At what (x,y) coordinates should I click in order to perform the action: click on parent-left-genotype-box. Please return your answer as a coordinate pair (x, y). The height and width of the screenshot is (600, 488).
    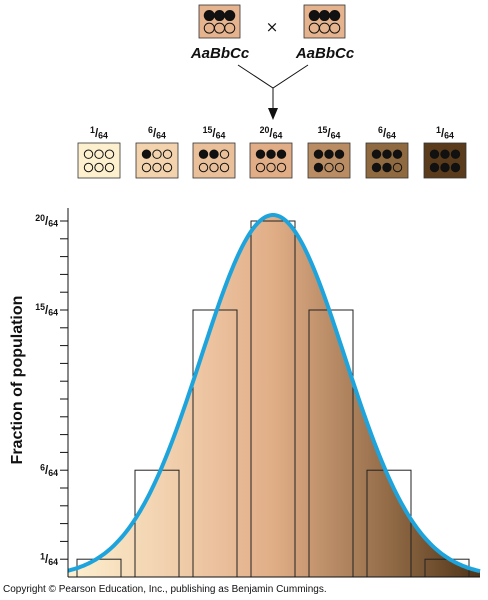
    Looking at the image, I should click on (219, 21).